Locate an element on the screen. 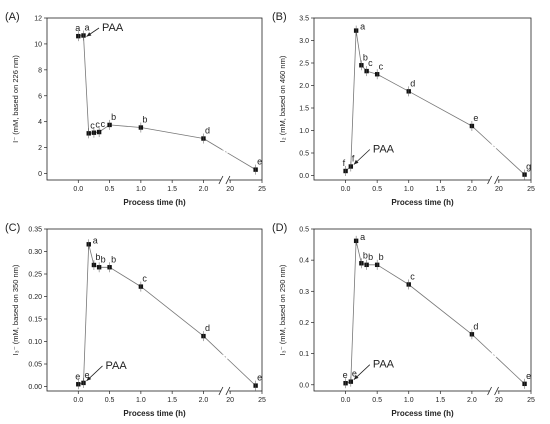  y-tick-label: 0.3 is located at coordinates (304, 292).